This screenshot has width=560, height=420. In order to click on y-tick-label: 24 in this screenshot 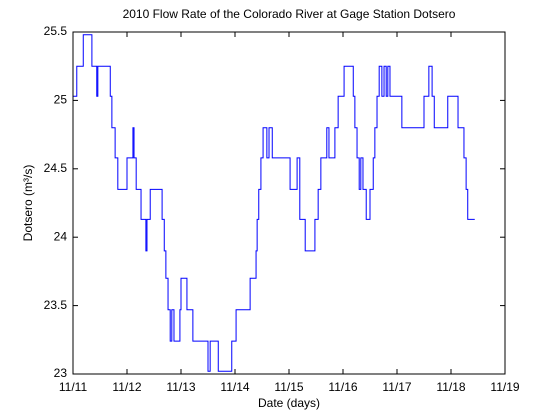, I will do `click(61, 236)`.